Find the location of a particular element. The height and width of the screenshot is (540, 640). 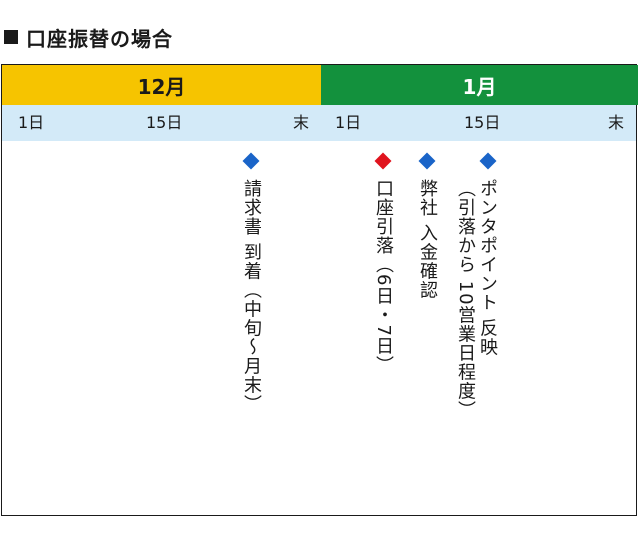

page-title-text: 口座振替の場合 is located at coordinates (99, 38).